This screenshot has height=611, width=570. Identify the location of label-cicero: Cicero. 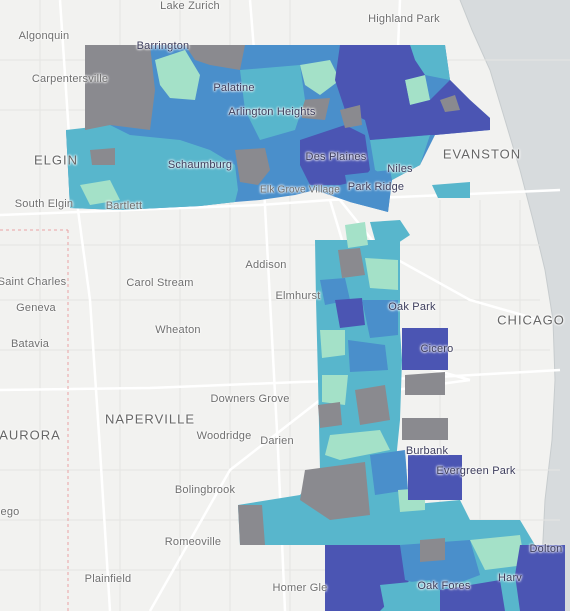
(437, 349).